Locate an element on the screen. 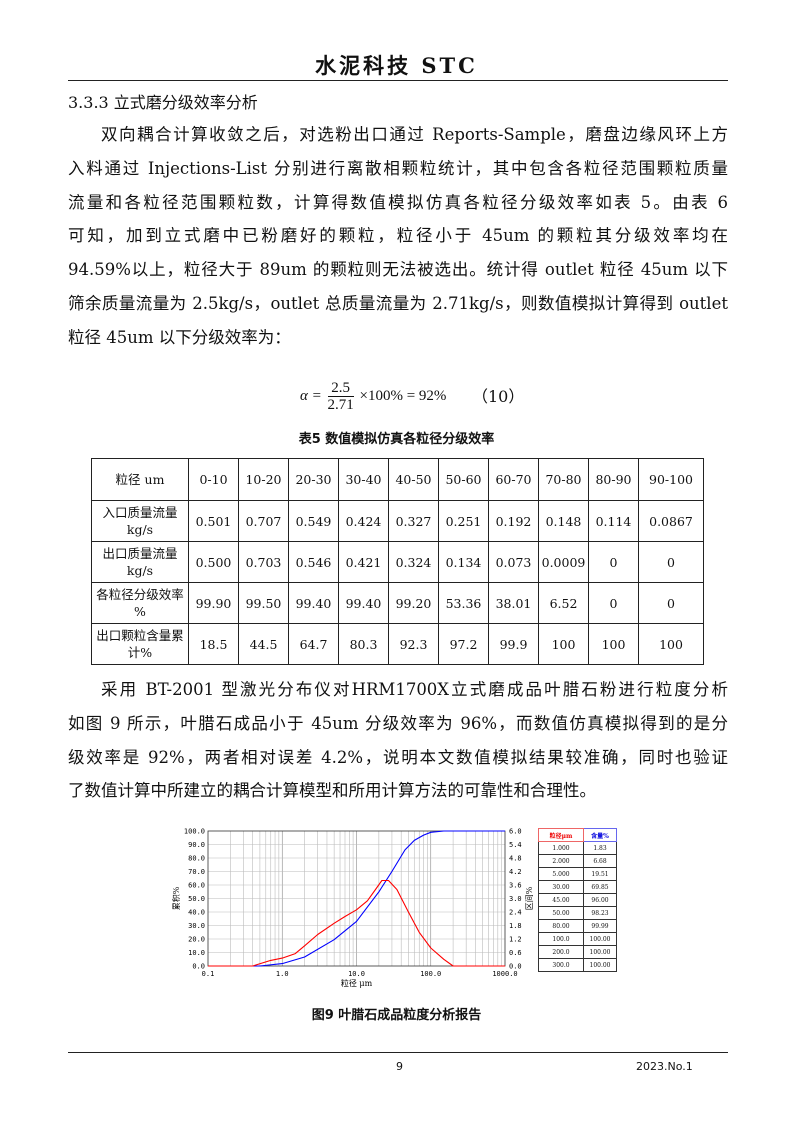 The image size is (793, 1122). y2-tick-label: 5.4 is located at coordinates (515, 845).